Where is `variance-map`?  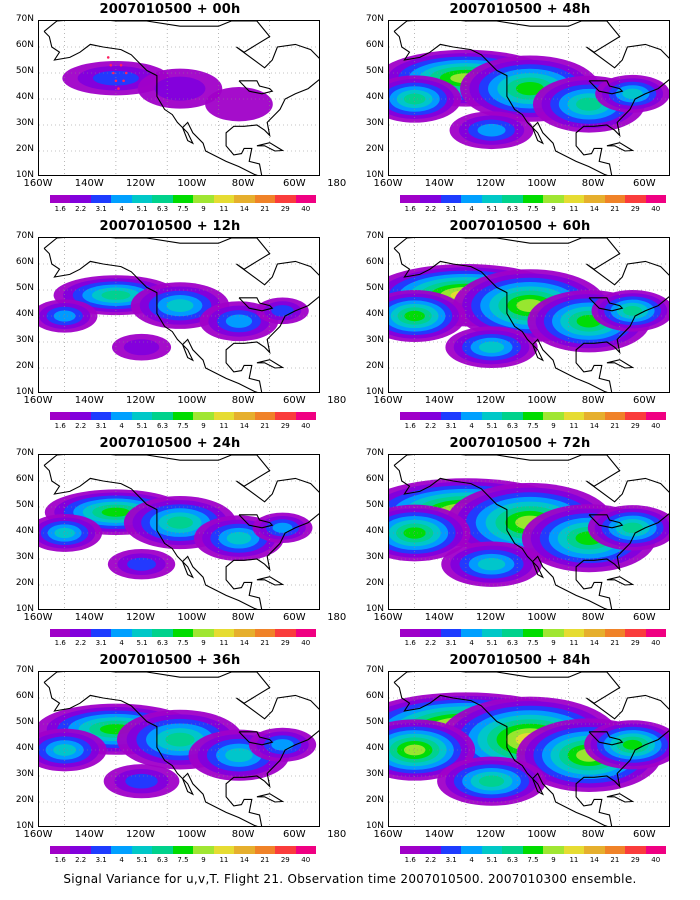 variance-map is located at coordinates (179, 315).